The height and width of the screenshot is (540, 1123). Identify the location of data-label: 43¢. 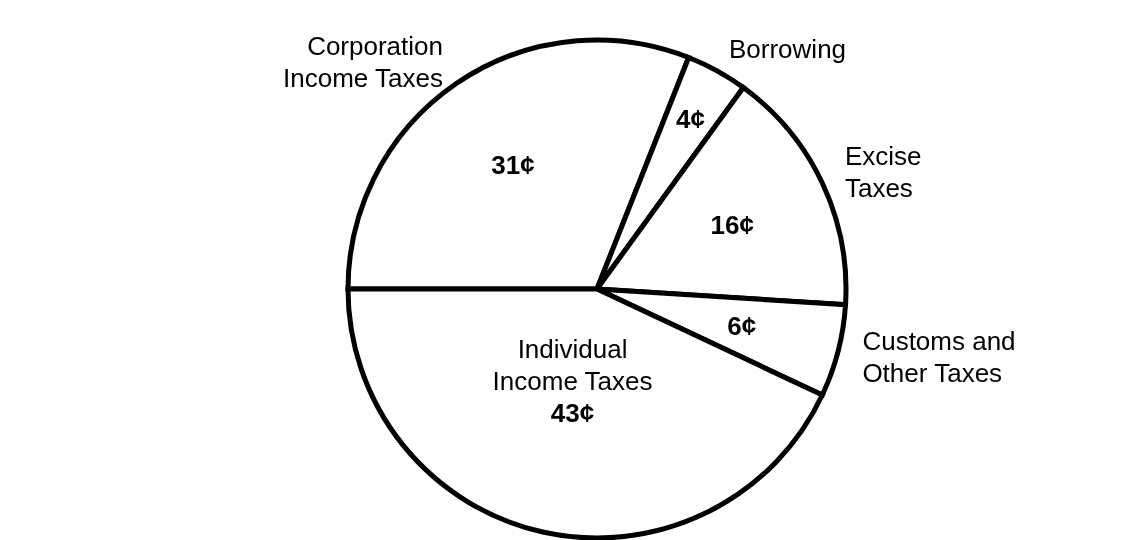
(572, 413).